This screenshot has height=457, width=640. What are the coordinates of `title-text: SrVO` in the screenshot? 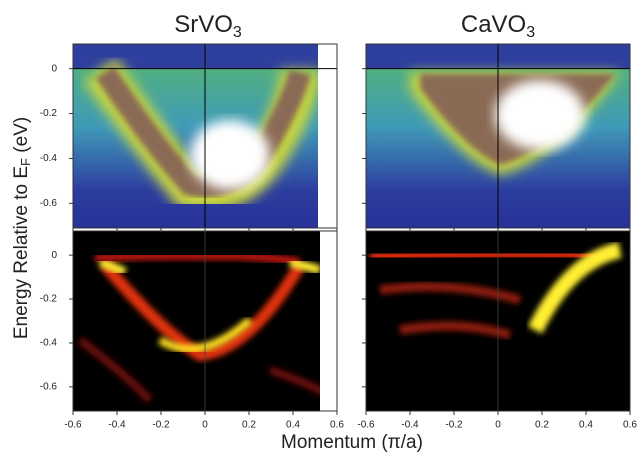 It's located at (203, 24).